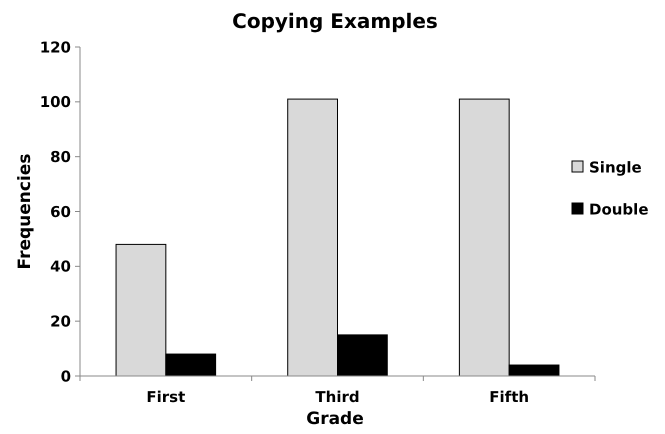 Image resolution: width=665 pixels, height=434 pixels. What do you see at coordinates (60, 267) in the screenshot?
I see `y-tick-label: 40` at bounding box center [60, 267].